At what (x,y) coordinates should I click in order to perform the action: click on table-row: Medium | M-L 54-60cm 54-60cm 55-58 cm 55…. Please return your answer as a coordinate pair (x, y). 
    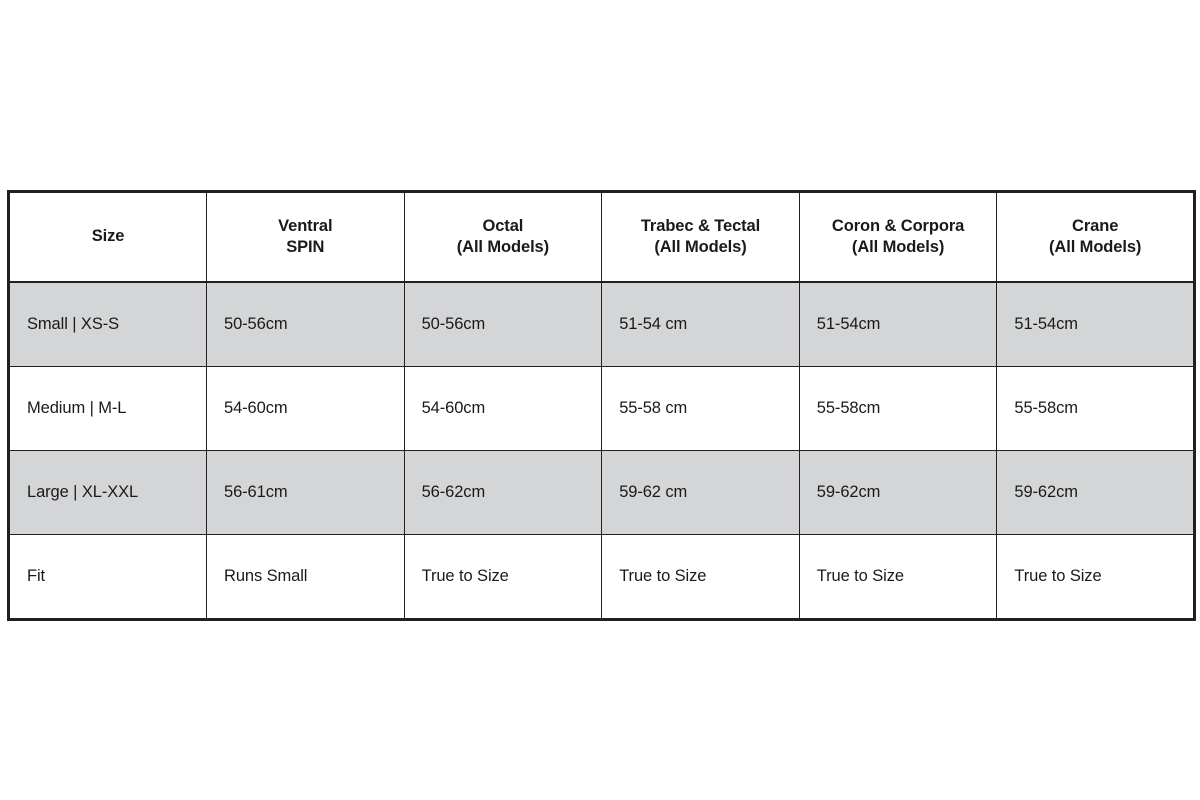
    Looking at the image, I should click on (601, 408).